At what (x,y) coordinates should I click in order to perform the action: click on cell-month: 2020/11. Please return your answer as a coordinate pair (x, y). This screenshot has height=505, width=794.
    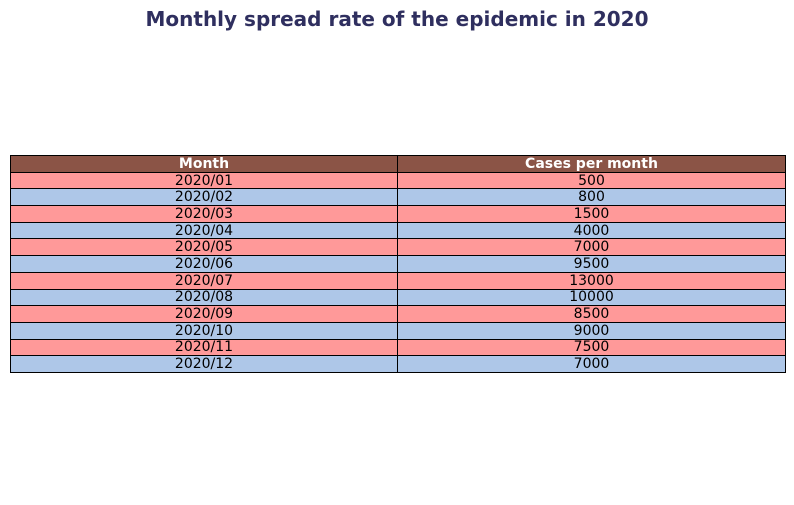
    Looking at the image, I should click on (204, 347).